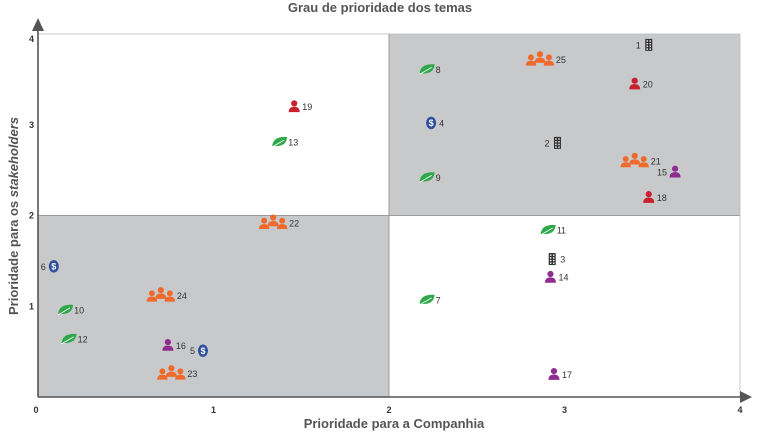  I want to click on data-point-13: 13, so click(284, 142).